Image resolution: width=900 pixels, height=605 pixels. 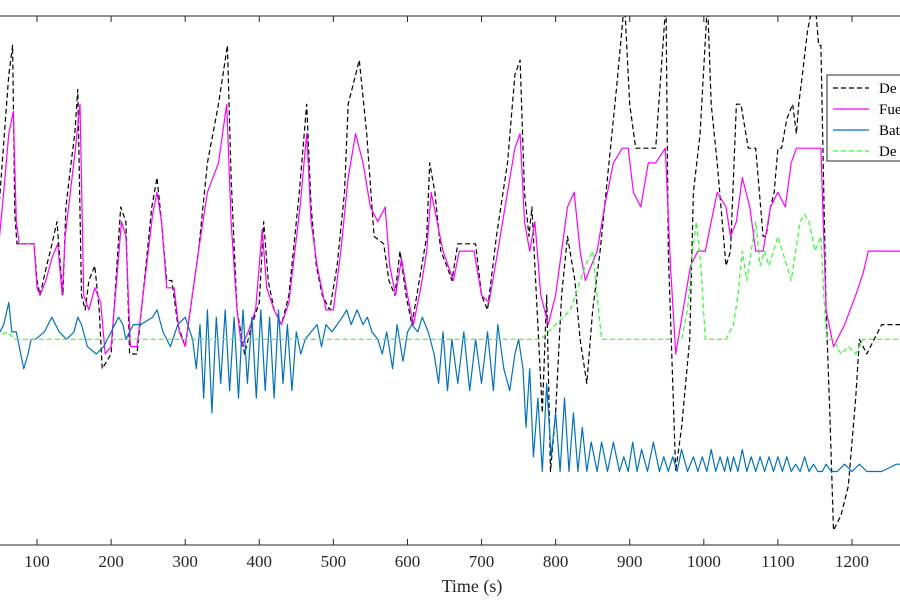 I want to click on x-axis-label: Time (s), so click(x=472, y=586).